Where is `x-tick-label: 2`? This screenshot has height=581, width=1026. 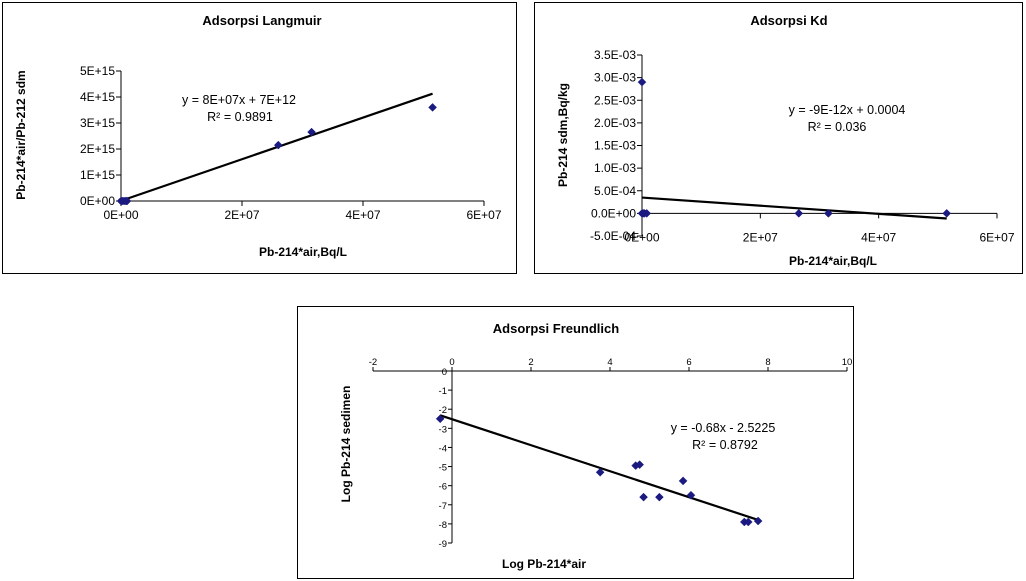 x-tick-label: 2 is located at coordinates (530, 362).